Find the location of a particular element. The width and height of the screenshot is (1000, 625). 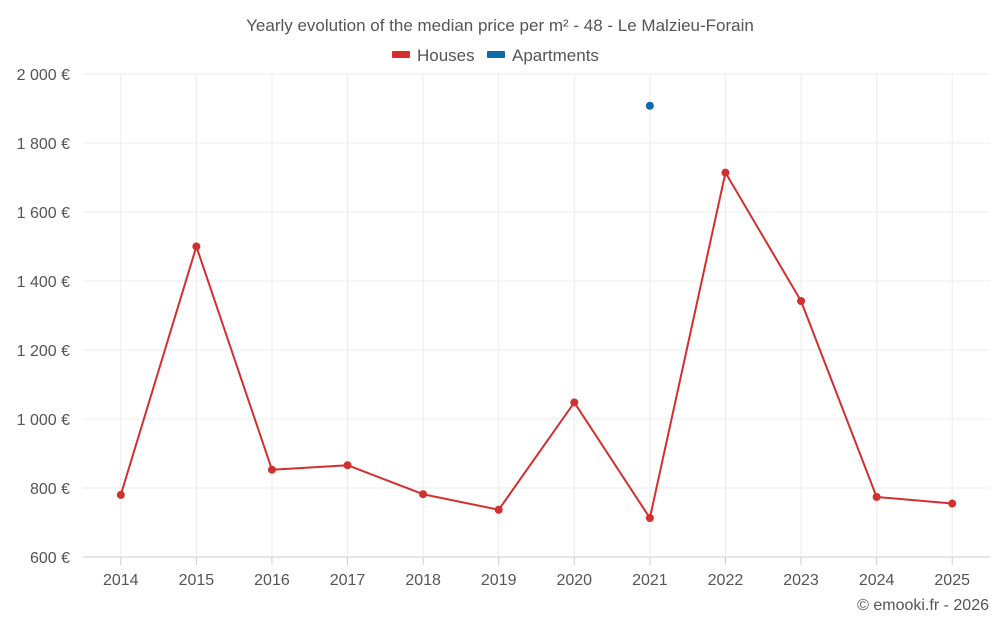

x-tick-label: 2021 is located at coordinates (650, 580).